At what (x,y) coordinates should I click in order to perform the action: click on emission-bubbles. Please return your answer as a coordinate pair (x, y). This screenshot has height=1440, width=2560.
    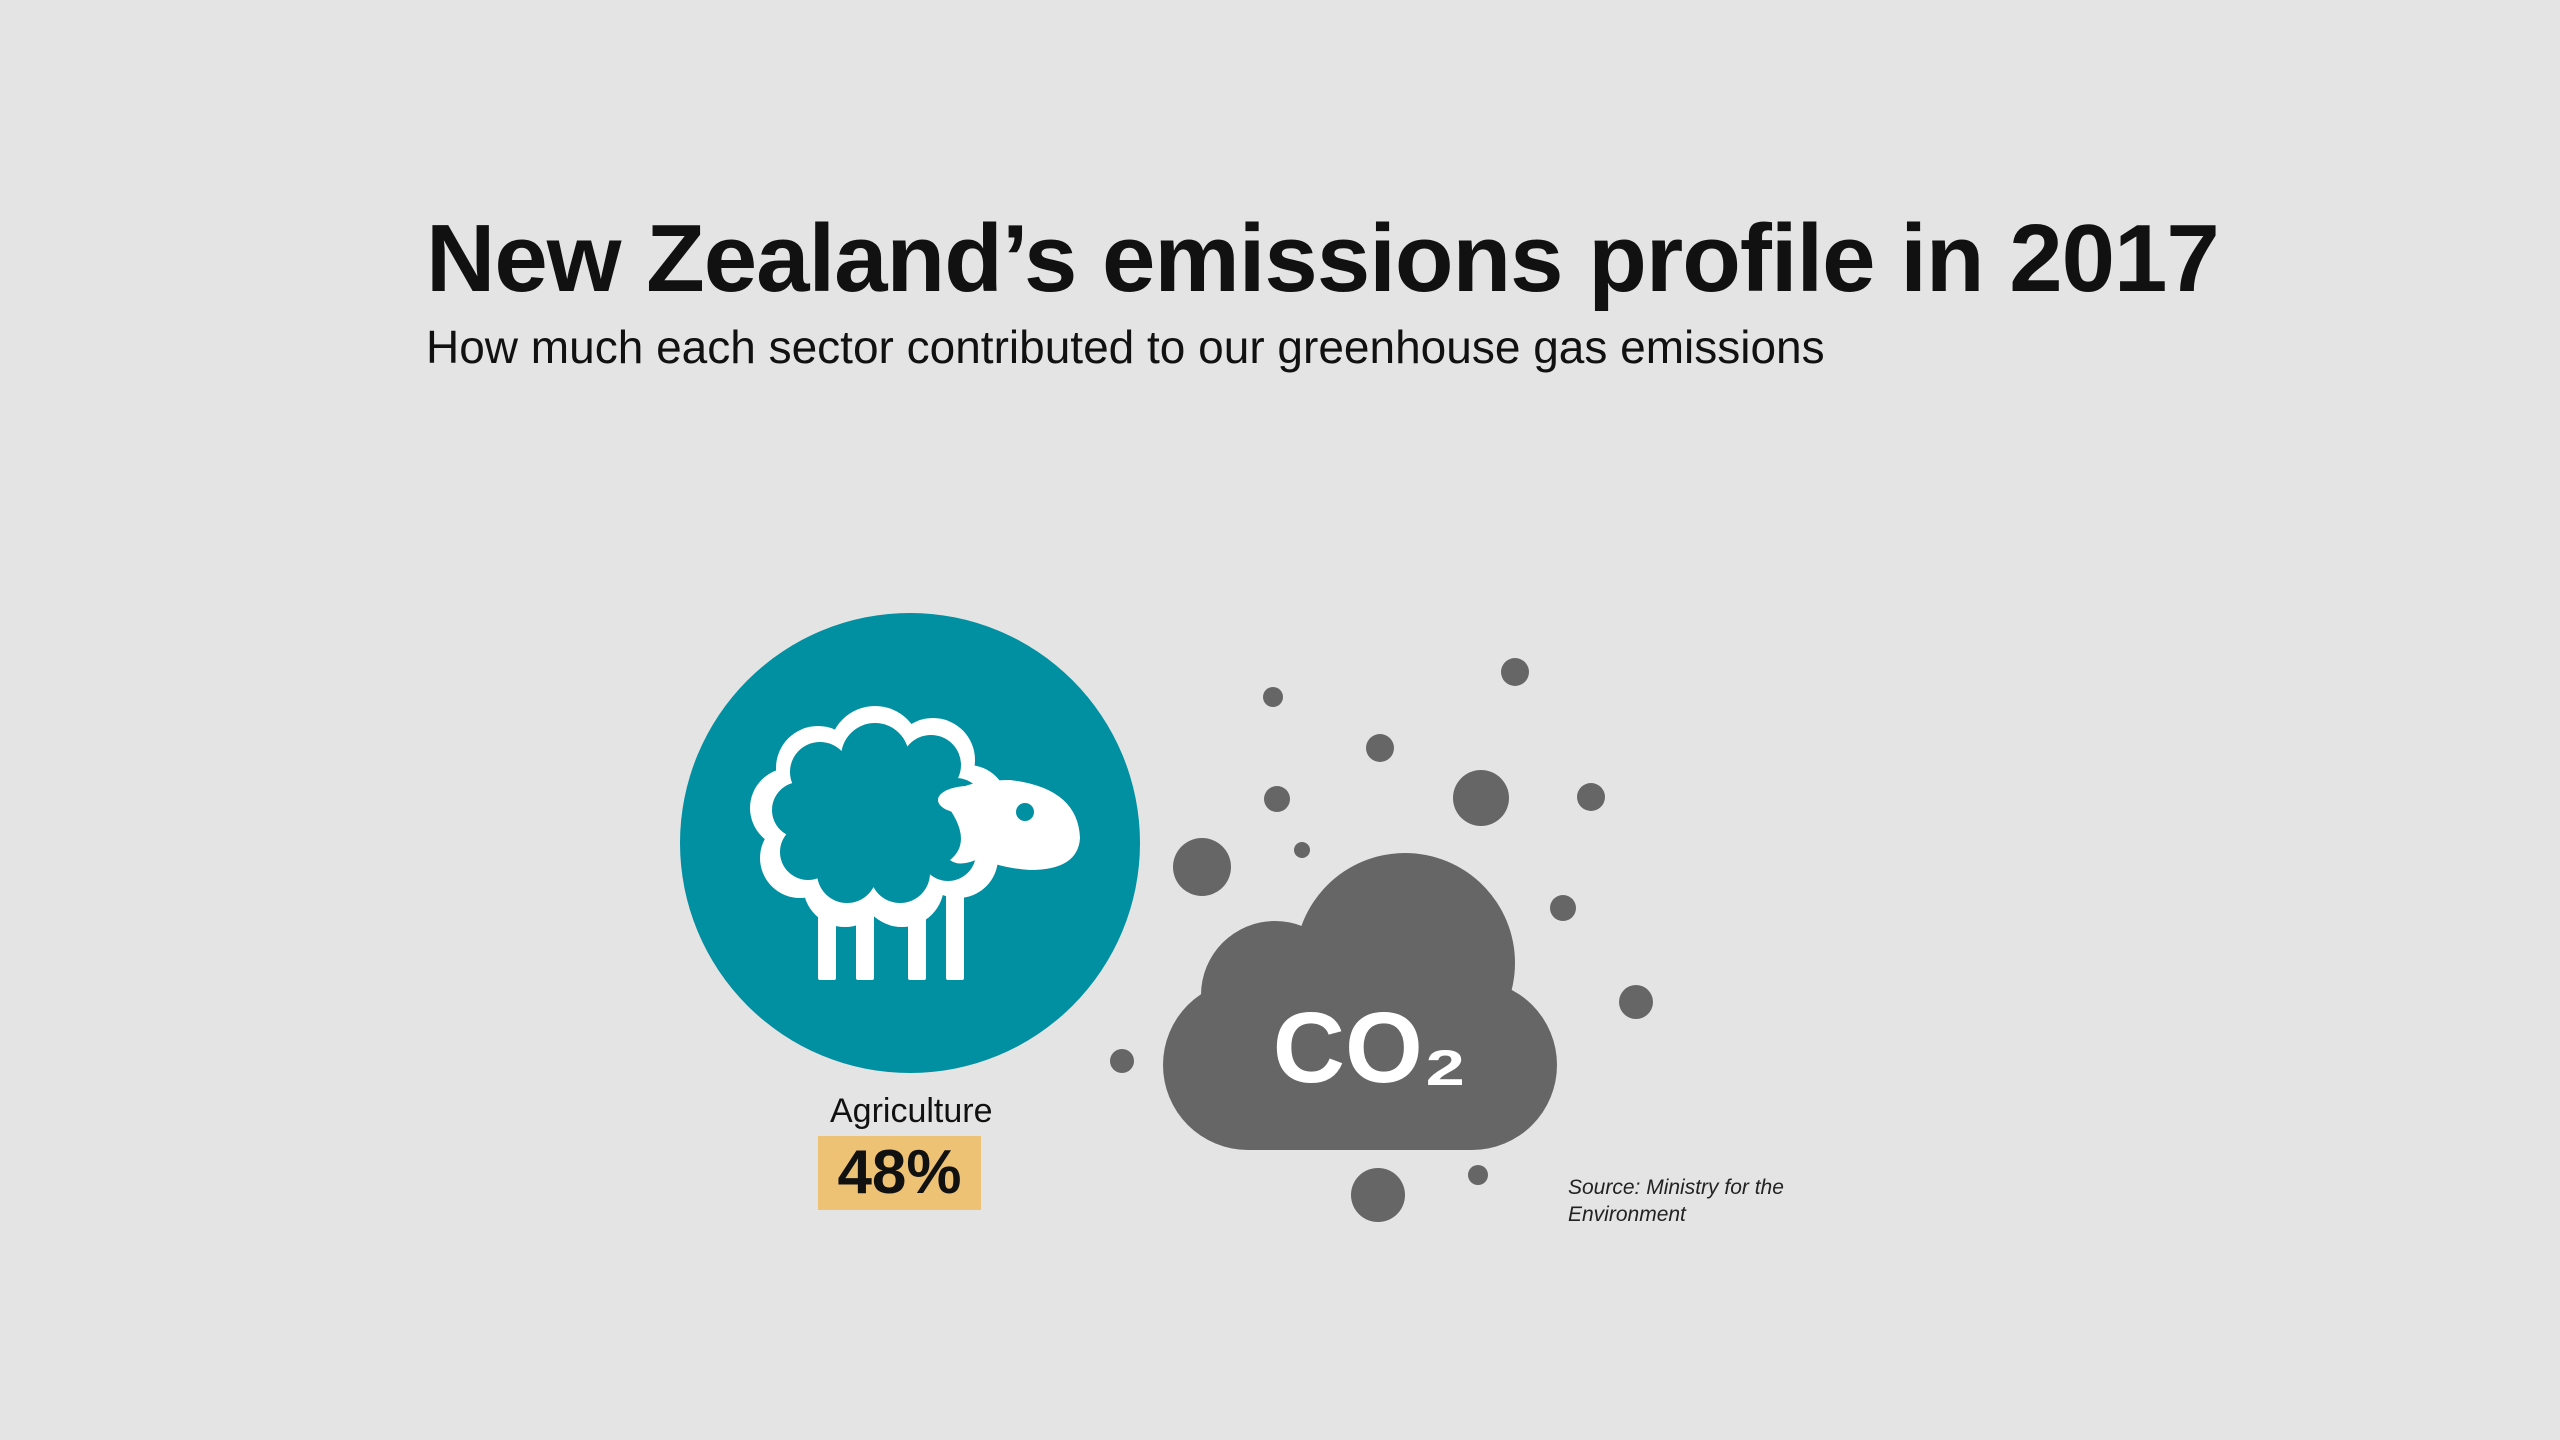
    Looking at the image, I should click on (1381, 940).